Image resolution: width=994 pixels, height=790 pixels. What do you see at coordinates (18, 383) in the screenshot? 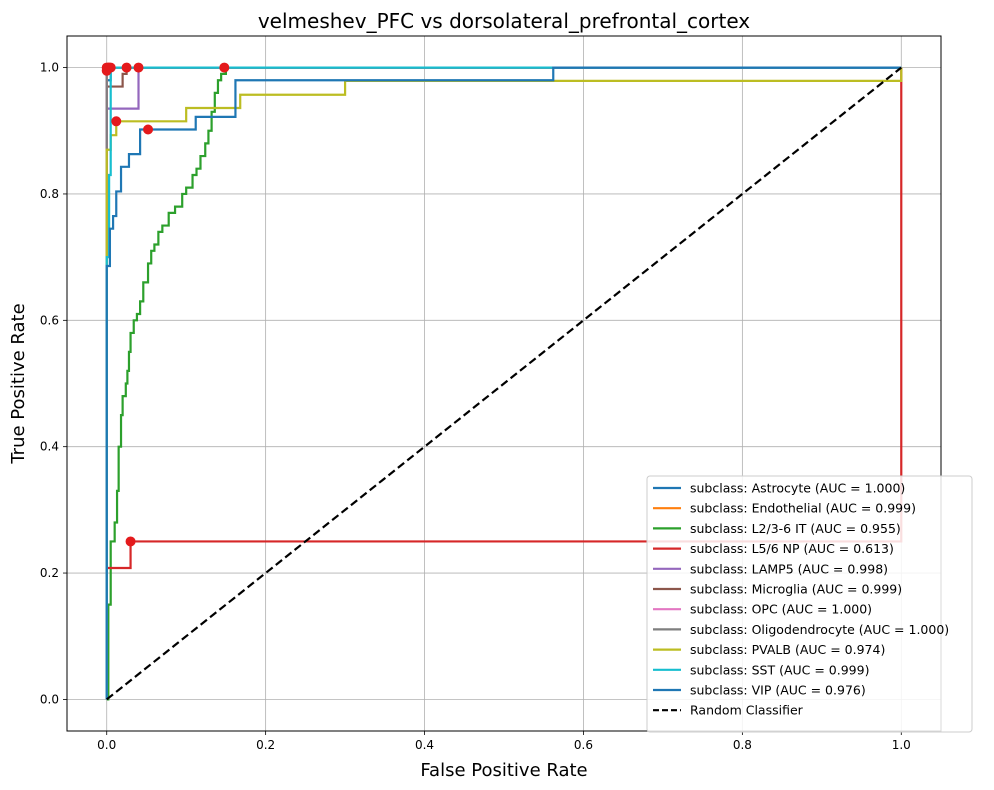
I see `y-axis-label: True Positive Rate` at bounding box center [18, 383].